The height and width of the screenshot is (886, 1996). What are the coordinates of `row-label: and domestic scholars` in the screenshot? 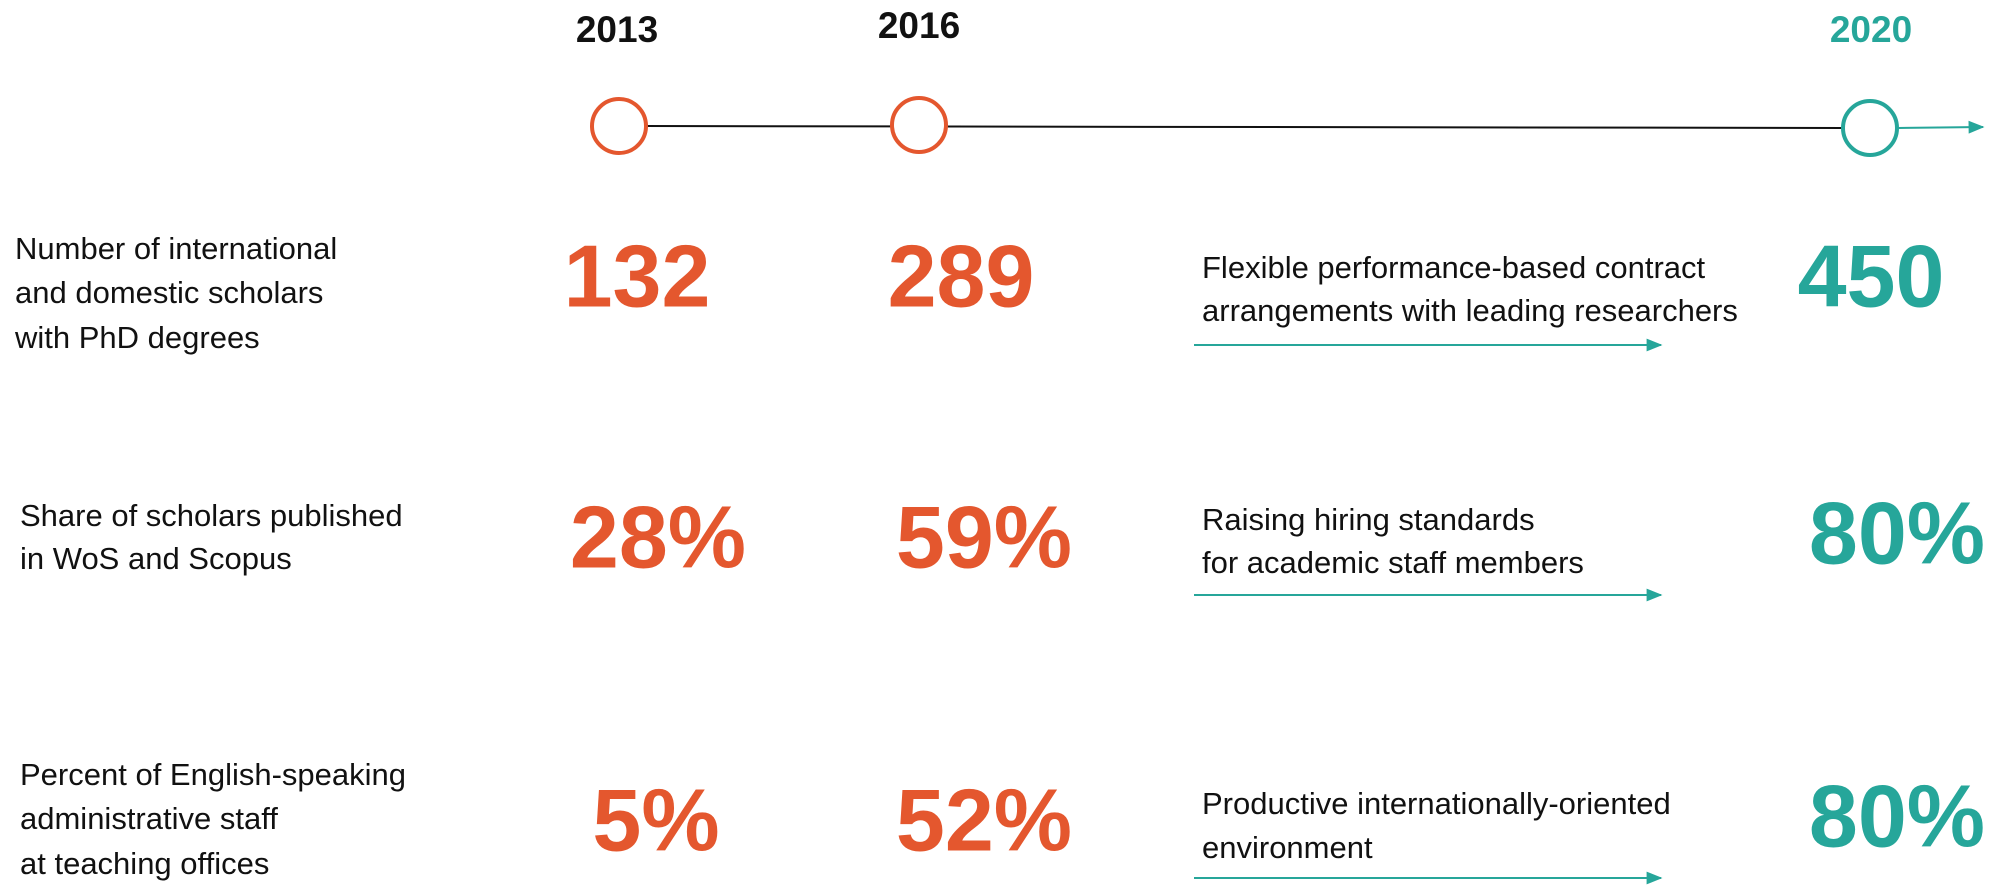 It's located at (169, 292).